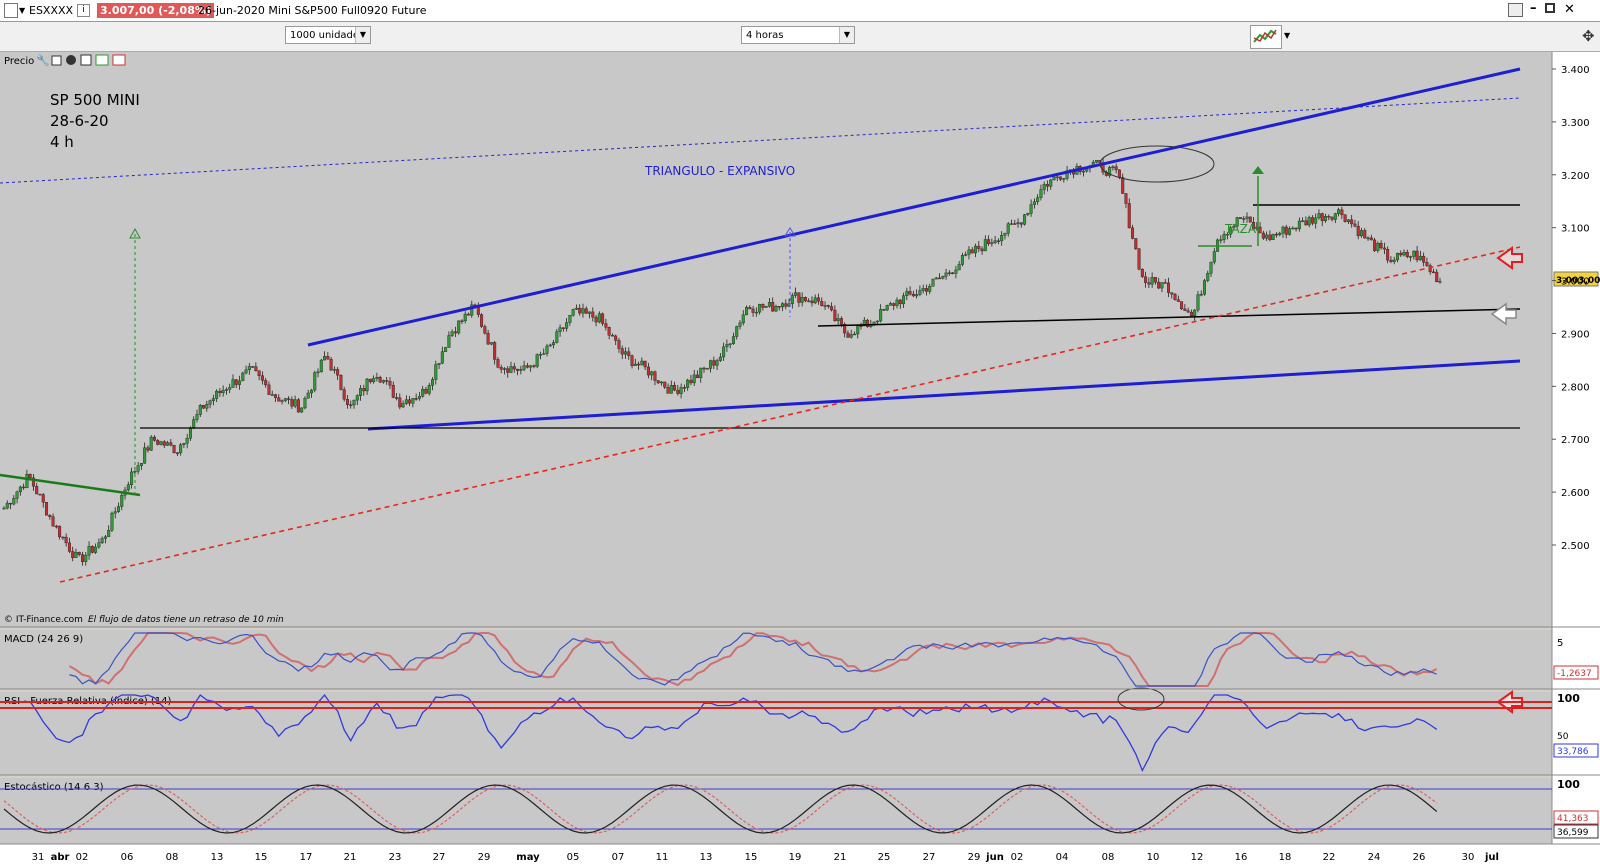 The width and height of the screenshot is (1600, 868). I want to click on x-axis-label: jul, so click(1491, 857).